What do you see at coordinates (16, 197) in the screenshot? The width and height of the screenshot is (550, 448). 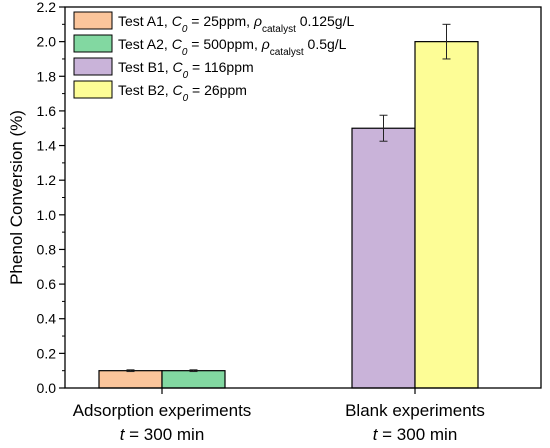 I see `y-axis-title: Phenol Conversion (%)` at bounding box center [16, 197].